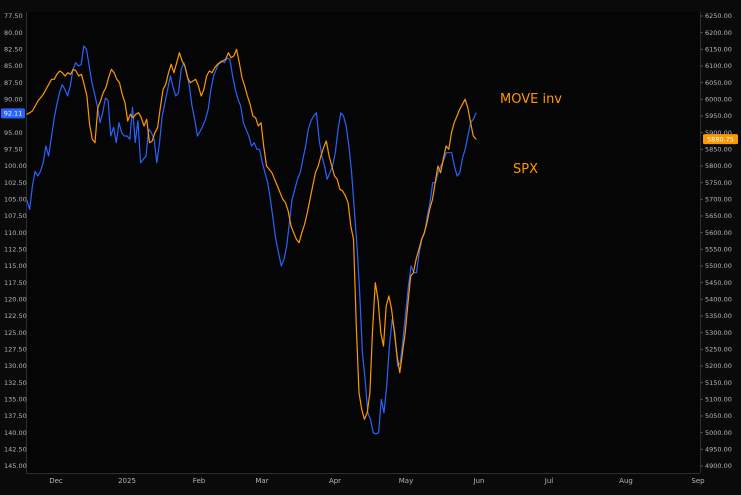 Image resolution: width=741 pixels, height=495 pixels. What do you see at coordinates (15, 250) in the screenshot?
I see `left-tick-label: 112.50` at bounding box center [15, 250].